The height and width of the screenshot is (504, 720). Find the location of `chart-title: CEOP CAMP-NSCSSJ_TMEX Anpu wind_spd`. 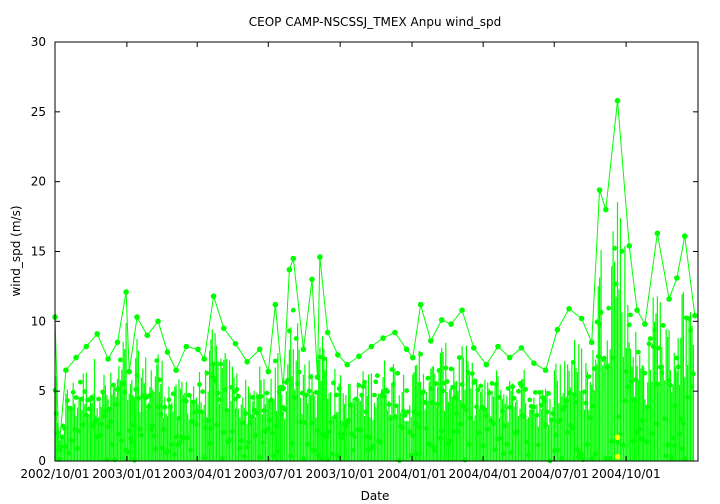

chart-title: CEOP CAMP-NSCSSJ_TMEX Anpu wind_spd is located at coordinates (375, 22).